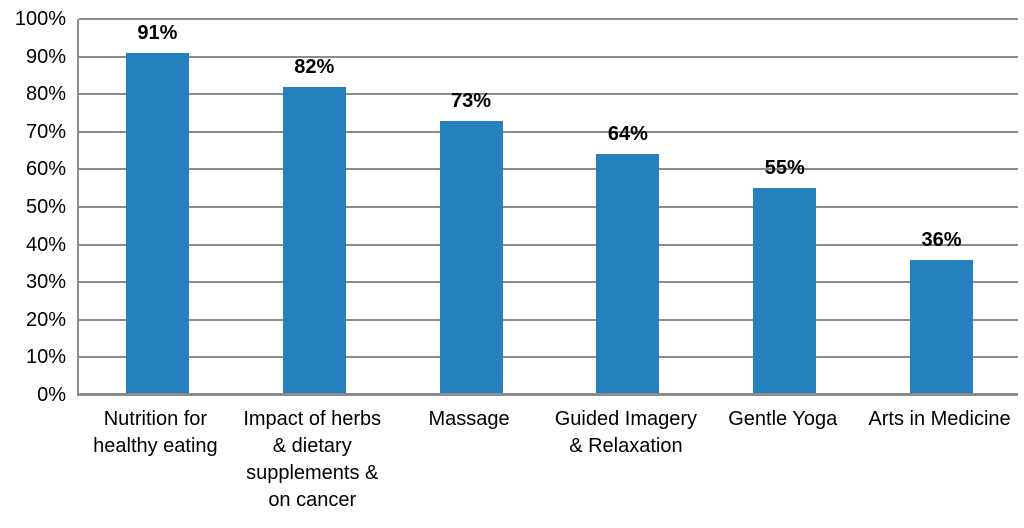 The height and width of the screenshot is (528, 1024). What do you see at coordinates (939, 419) in the screenshot?
I see `category-label: Arts in Medicine` at bounding box center [939, 419].